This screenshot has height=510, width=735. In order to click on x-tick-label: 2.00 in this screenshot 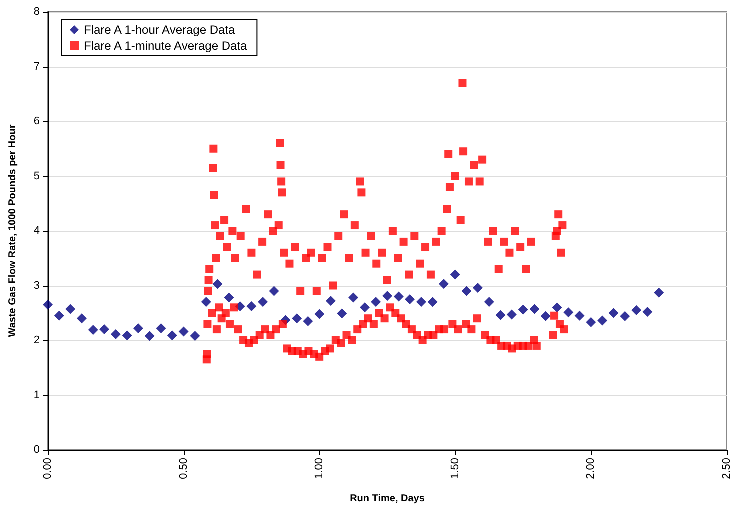, I will do `click(591, 469)`.